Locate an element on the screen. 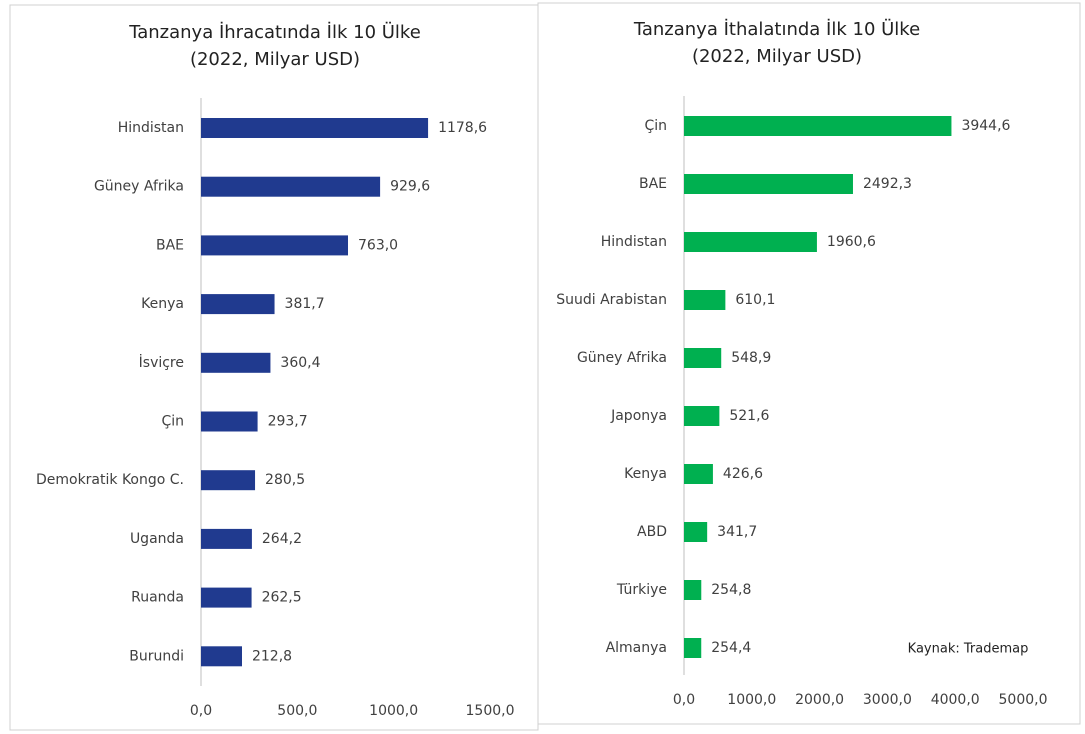 The width and height of the screenshot is (1085, 734). y-tick-label: ABD is located at coordinates (652, 532).